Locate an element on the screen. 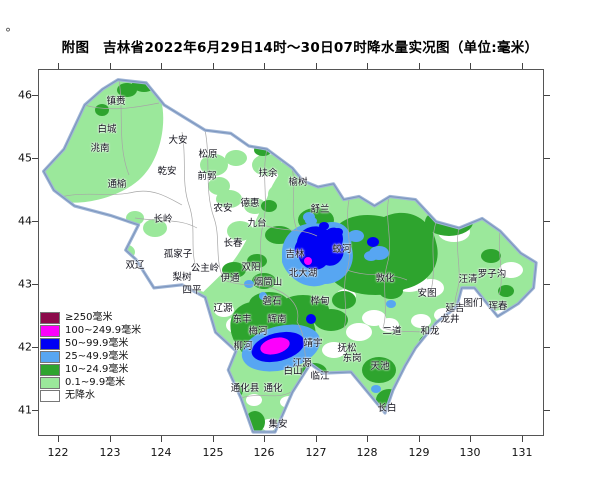 This screenshot has height=491, width=600. map-label: 长春 is located at coordinates (233, 243).